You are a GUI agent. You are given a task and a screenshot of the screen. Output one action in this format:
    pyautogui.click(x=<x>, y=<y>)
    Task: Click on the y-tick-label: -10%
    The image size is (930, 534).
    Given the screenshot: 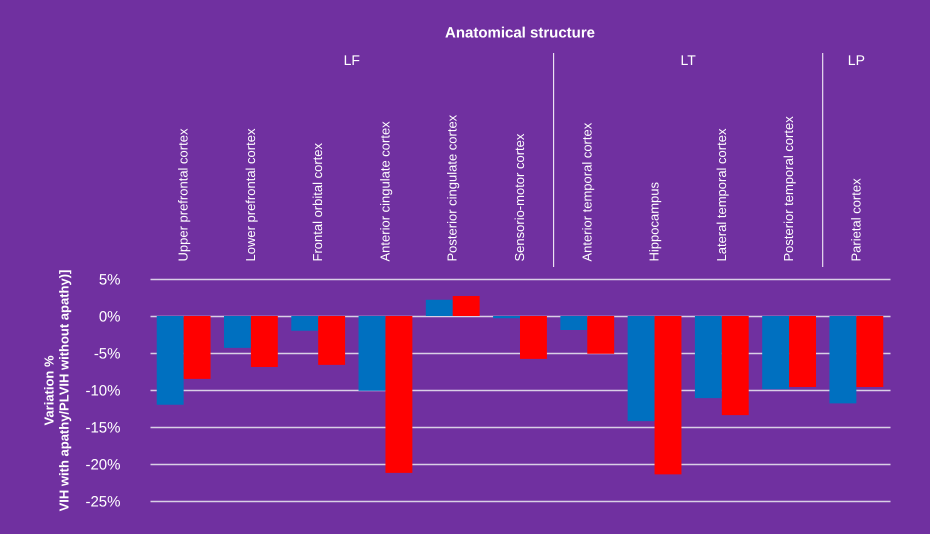 What is the action you would take?
    pyautogui.click(x=102, y=391)
    